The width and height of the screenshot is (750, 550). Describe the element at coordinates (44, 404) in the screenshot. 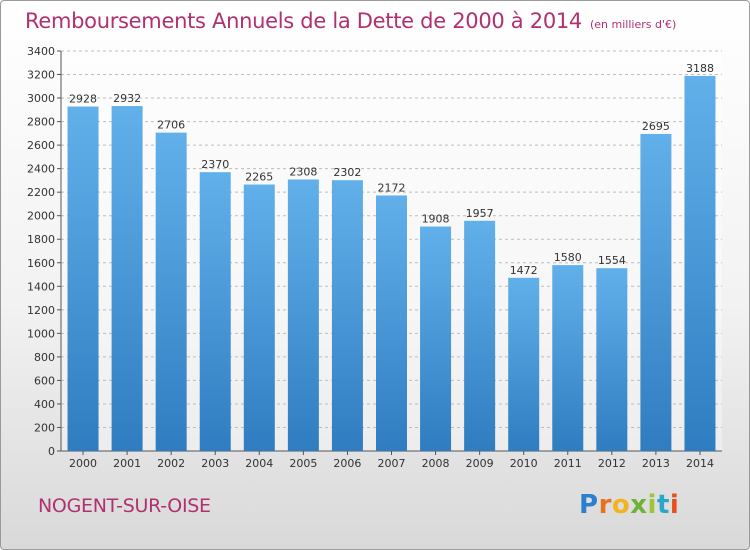

I see `y-tick-label: 400` at that location.